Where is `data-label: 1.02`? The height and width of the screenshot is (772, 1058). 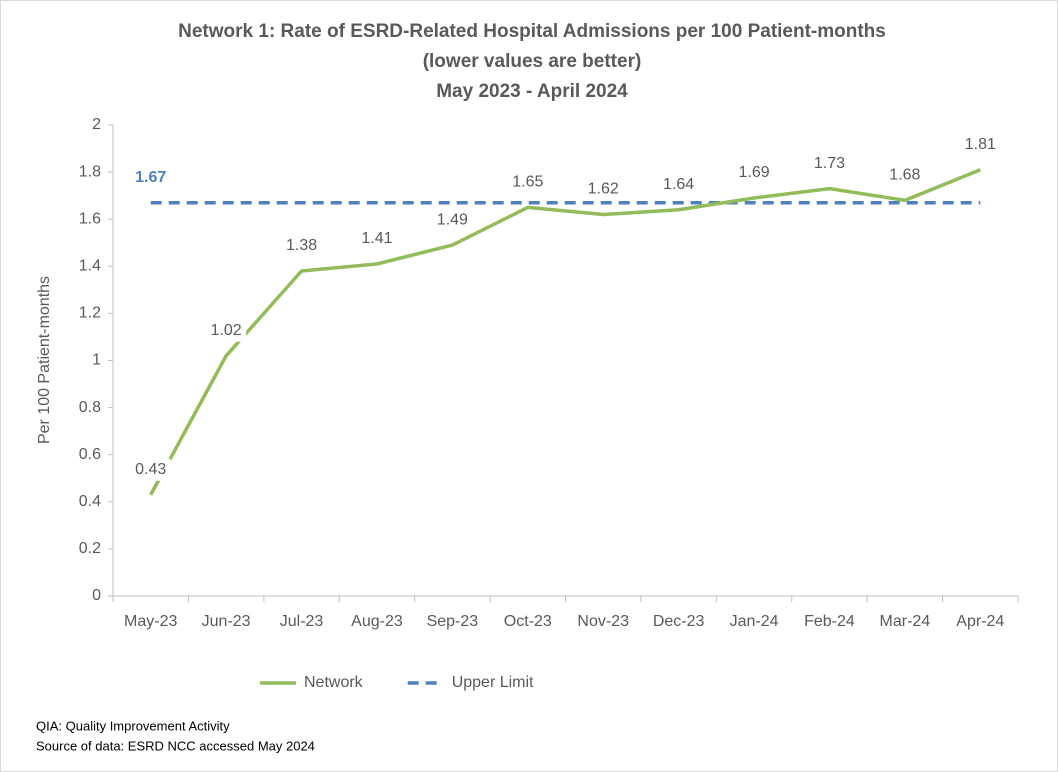 data-label: 1.02 is located at coordinates (226, 330).